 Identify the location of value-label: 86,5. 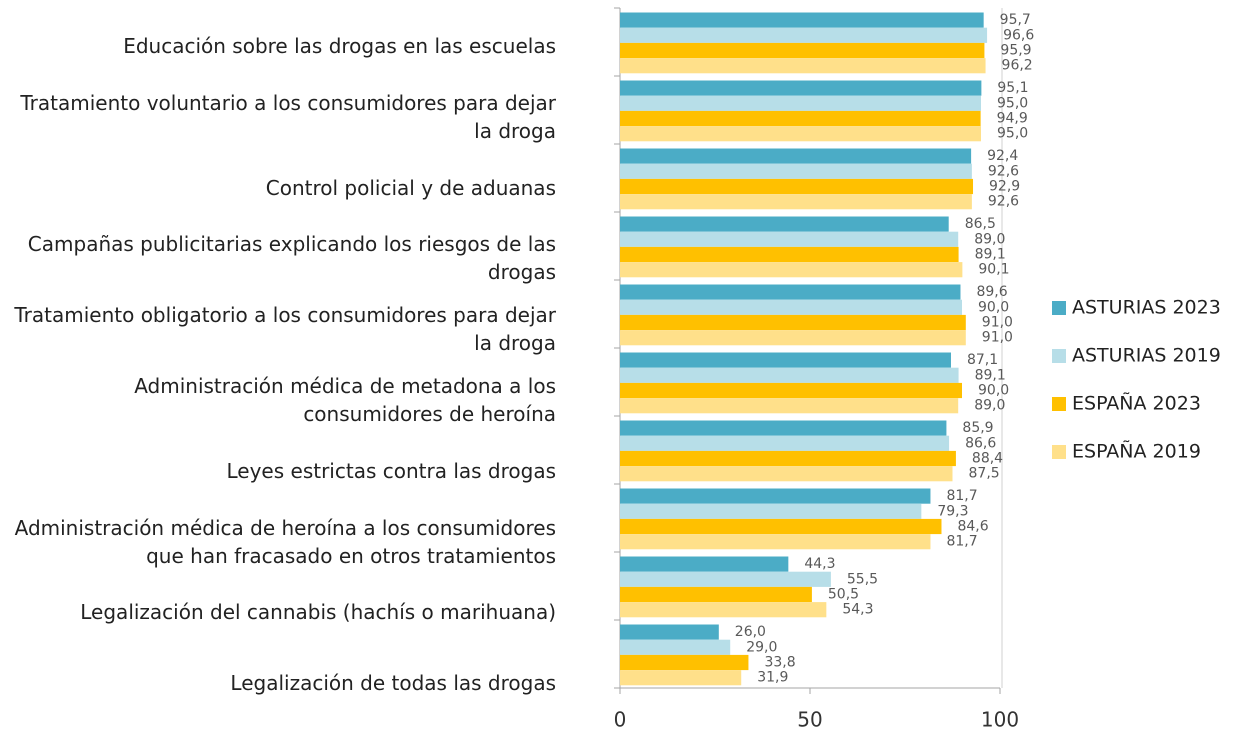
(980, 224).